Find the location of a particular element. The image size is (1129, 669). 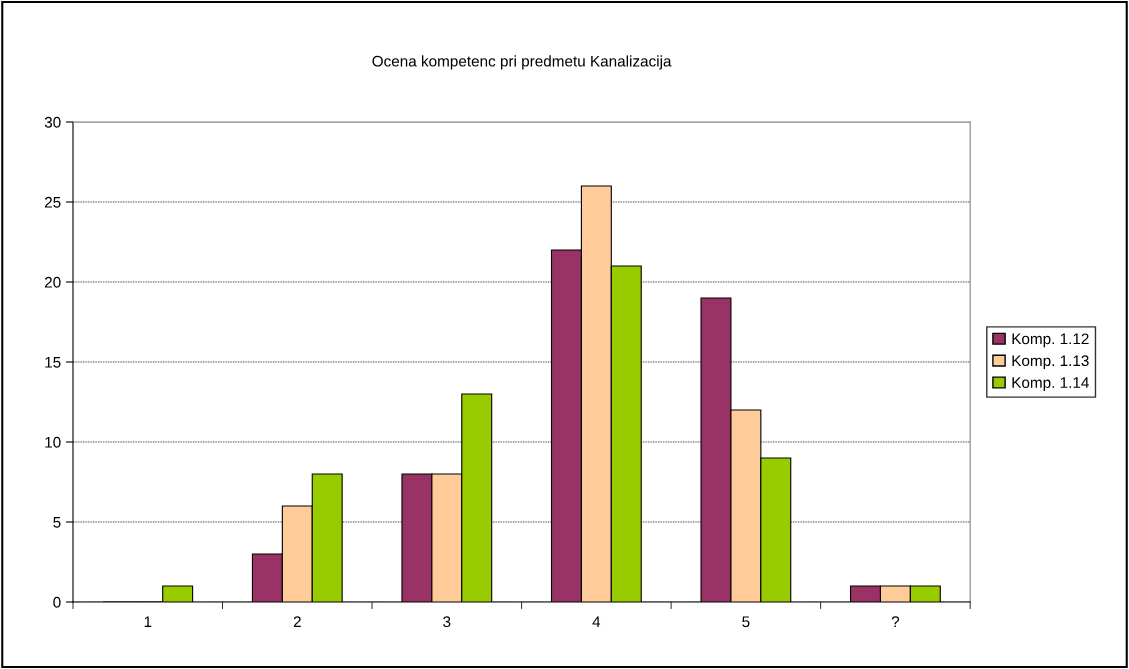

y-tick-label: 5 is located at coordinates (57, 522).